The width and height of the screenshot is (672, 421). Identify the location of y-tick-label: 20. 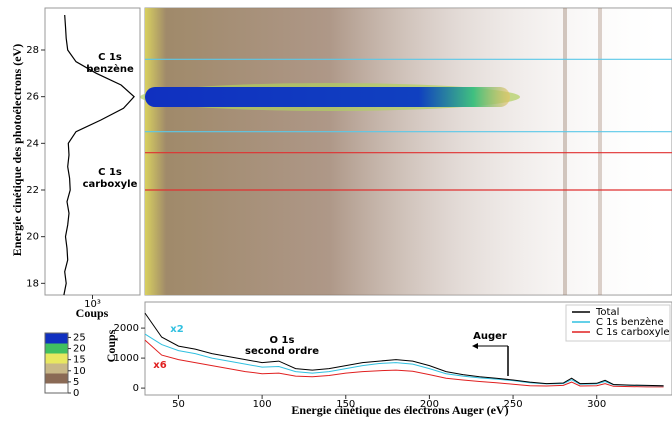
(32, 237).